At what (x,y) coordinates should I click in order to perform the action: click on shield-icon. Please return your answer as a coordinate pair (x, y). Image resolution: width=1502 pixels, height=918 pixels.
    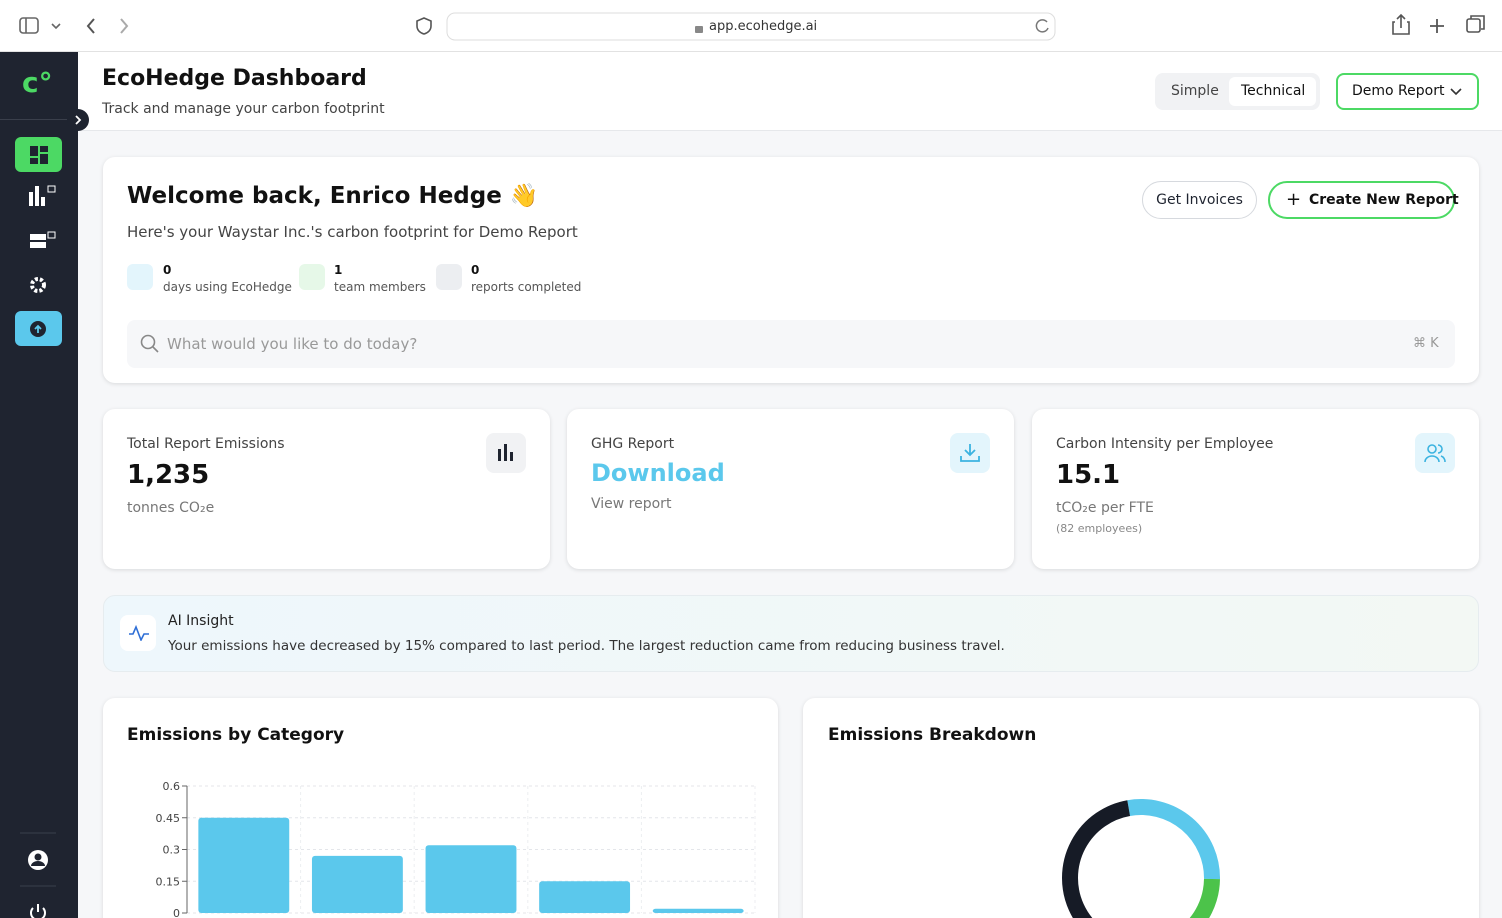
    Looking at the image, I should click on (424, 26).